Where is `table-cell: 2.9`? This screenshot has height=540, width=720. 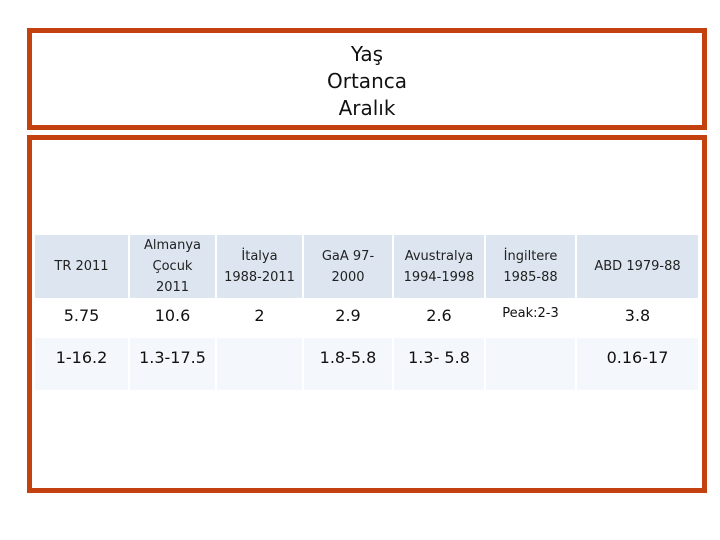 table-cell: 2.9 is located at coordinates (347, 318).